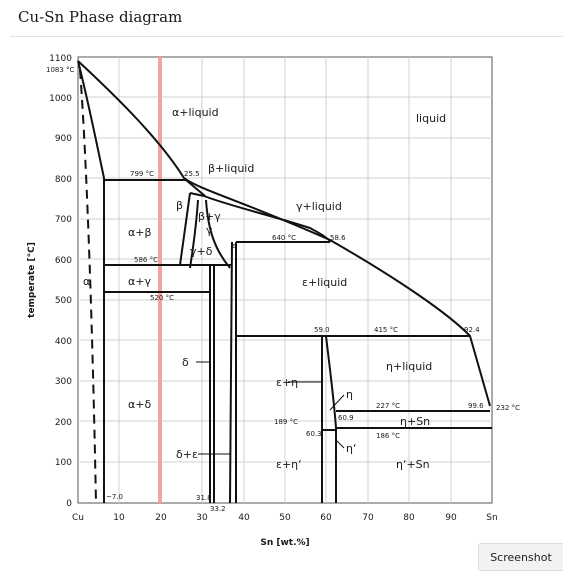 This screenshot has height=575, width=563. I want to click on title-divider, so click(286, 36).